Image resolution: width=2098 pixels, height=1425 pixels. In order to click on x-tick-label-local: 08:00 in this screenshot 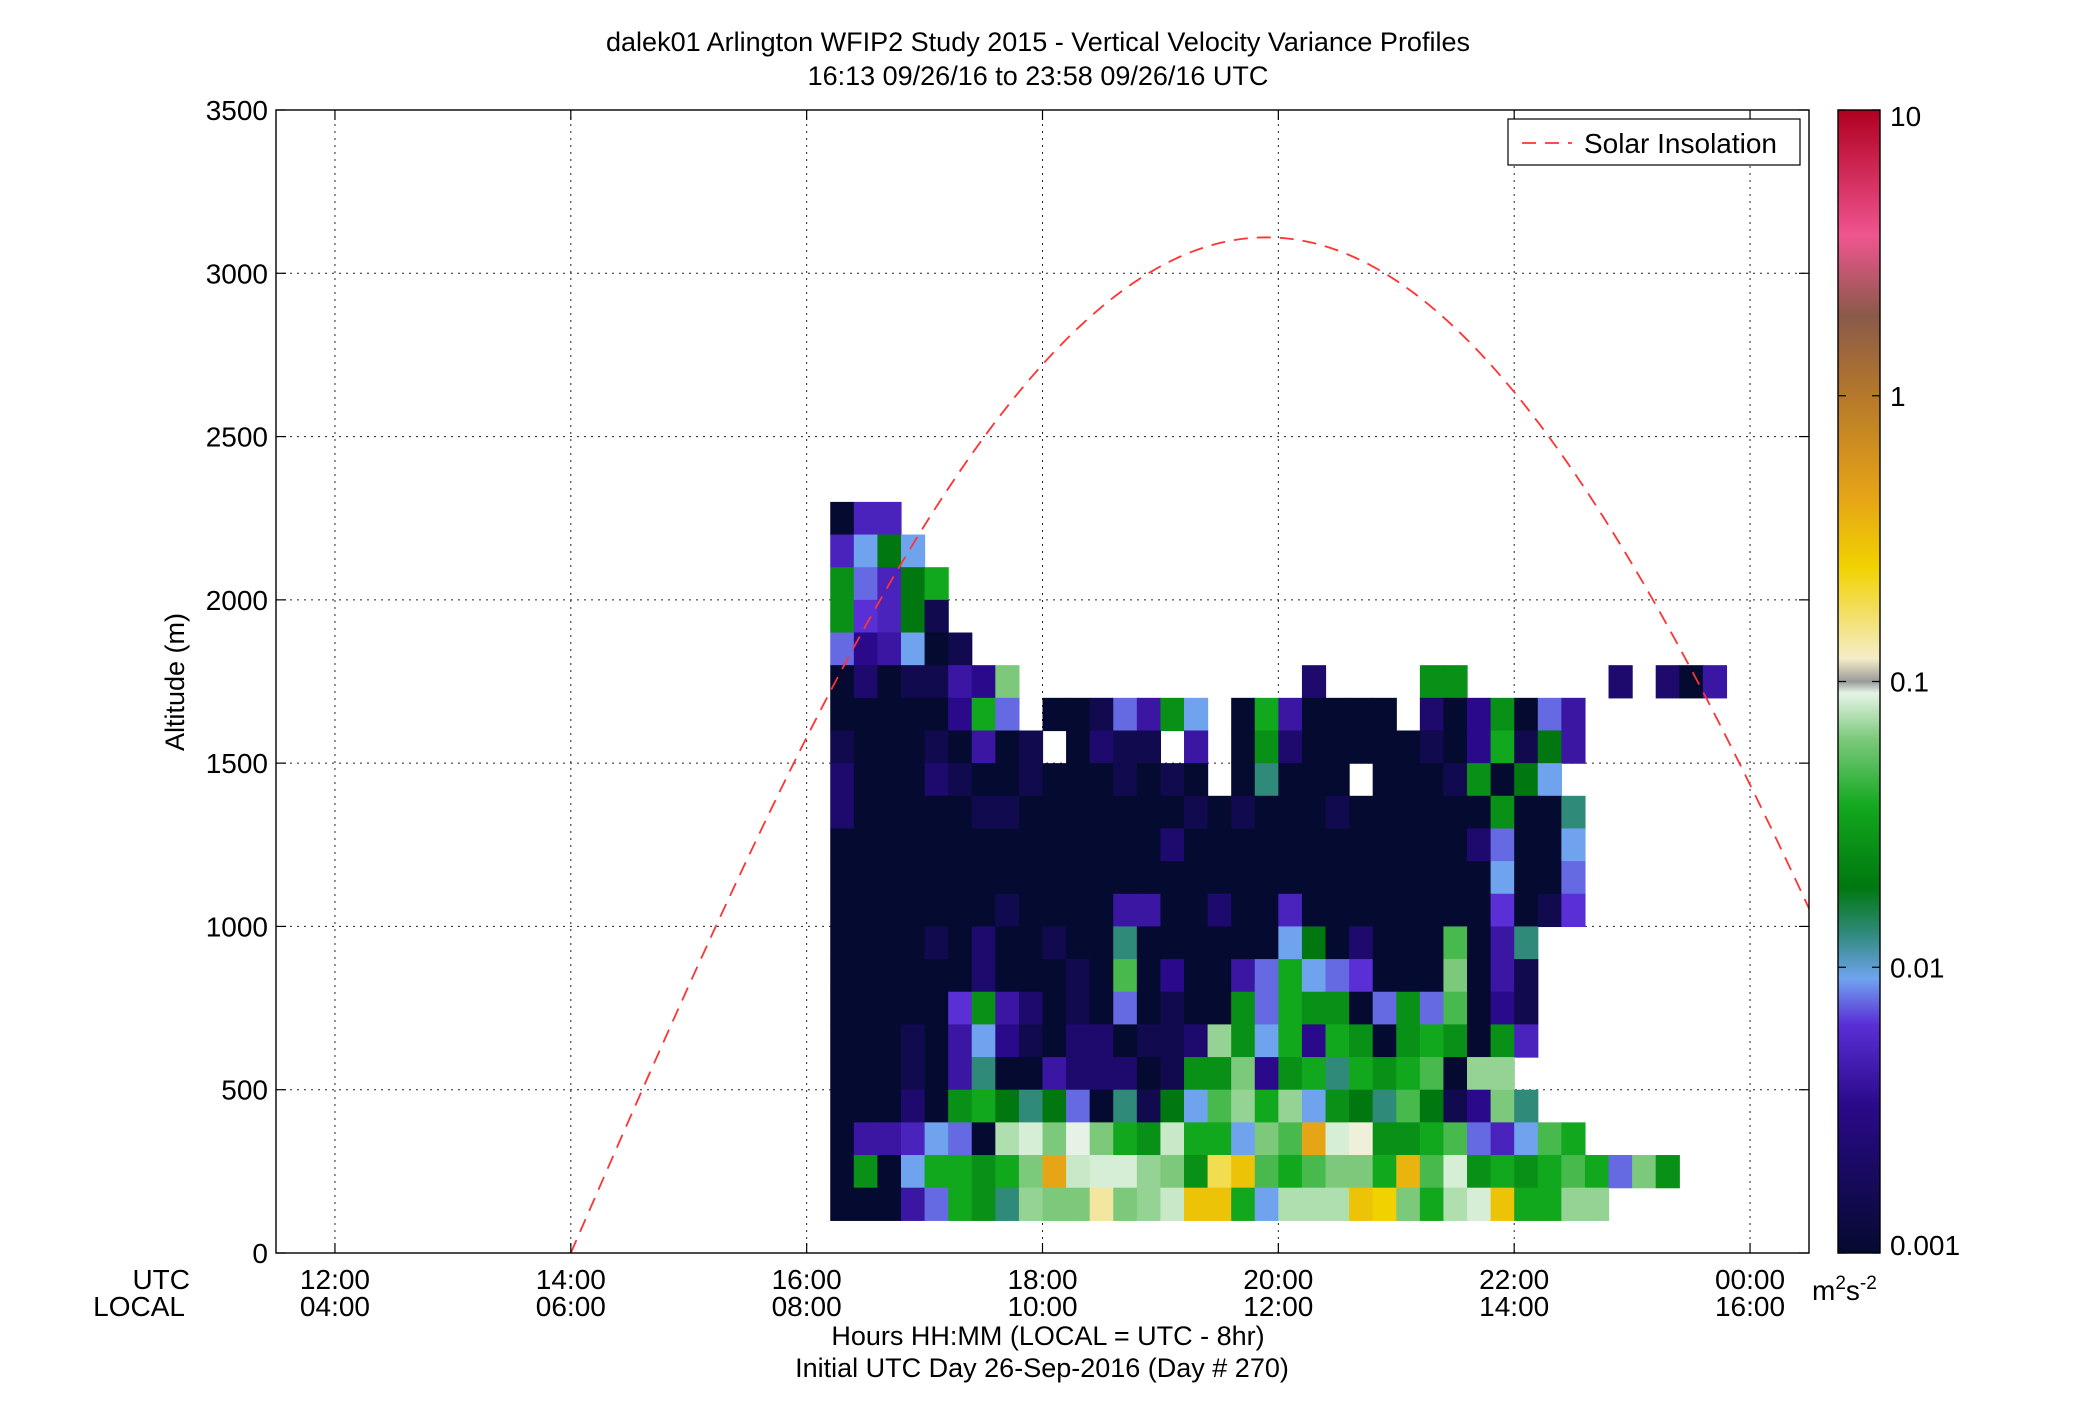, I will do `click(807, 1306)`.